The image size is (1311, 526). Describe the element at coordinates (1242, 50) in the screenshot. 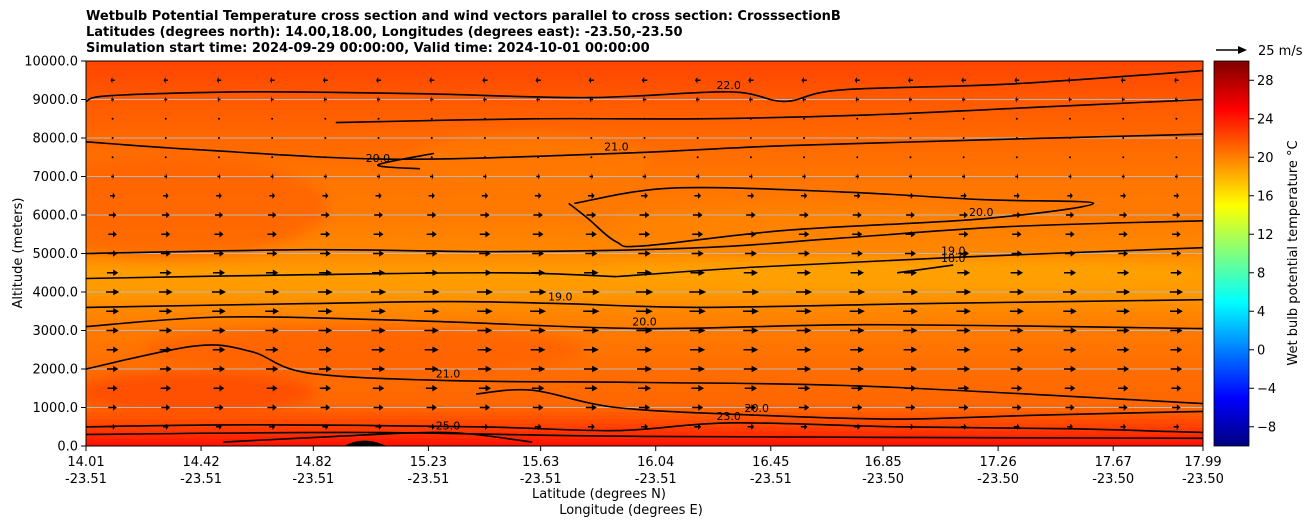

I see `quiver-key-arrowhead` at that location.